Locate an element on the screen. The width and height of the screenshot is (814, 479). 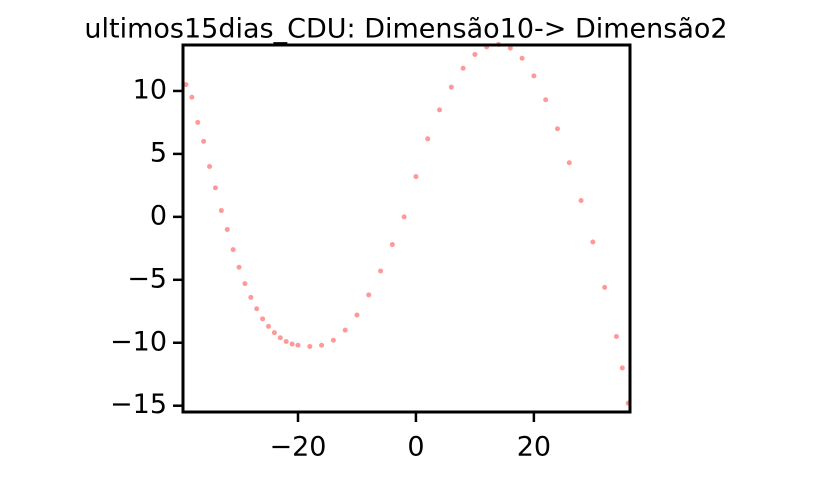
x-tick-label: 0 is located at coordinates (415, 447).